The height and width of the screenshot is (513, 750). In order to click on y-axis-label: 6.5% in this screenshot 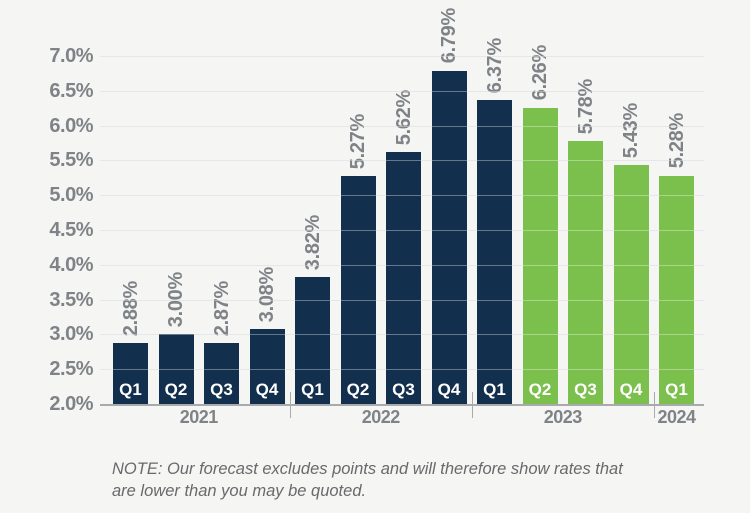, I will do `click(71, 91)`.